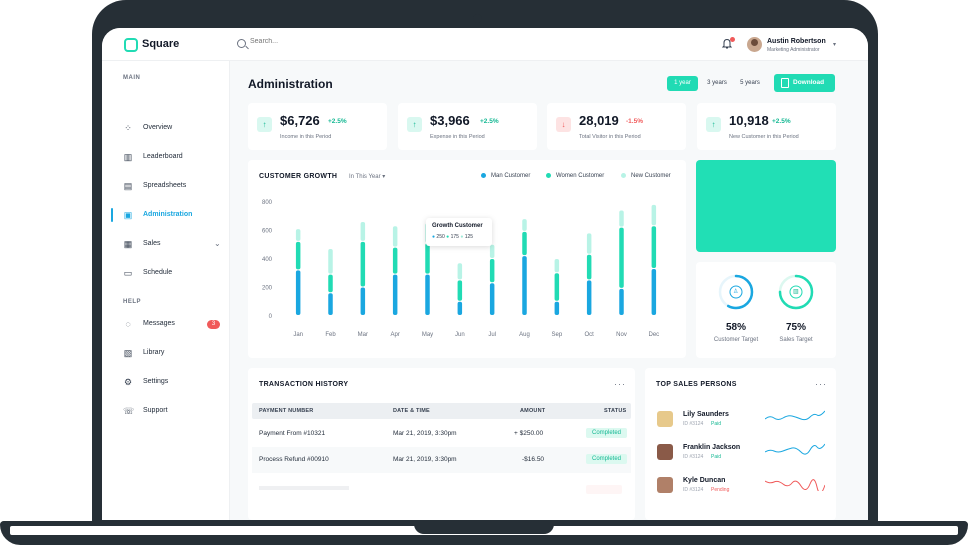  Describe the element at coordinates (213, 324) in the screenshot. I see `message-count-badge: 3` at that location.